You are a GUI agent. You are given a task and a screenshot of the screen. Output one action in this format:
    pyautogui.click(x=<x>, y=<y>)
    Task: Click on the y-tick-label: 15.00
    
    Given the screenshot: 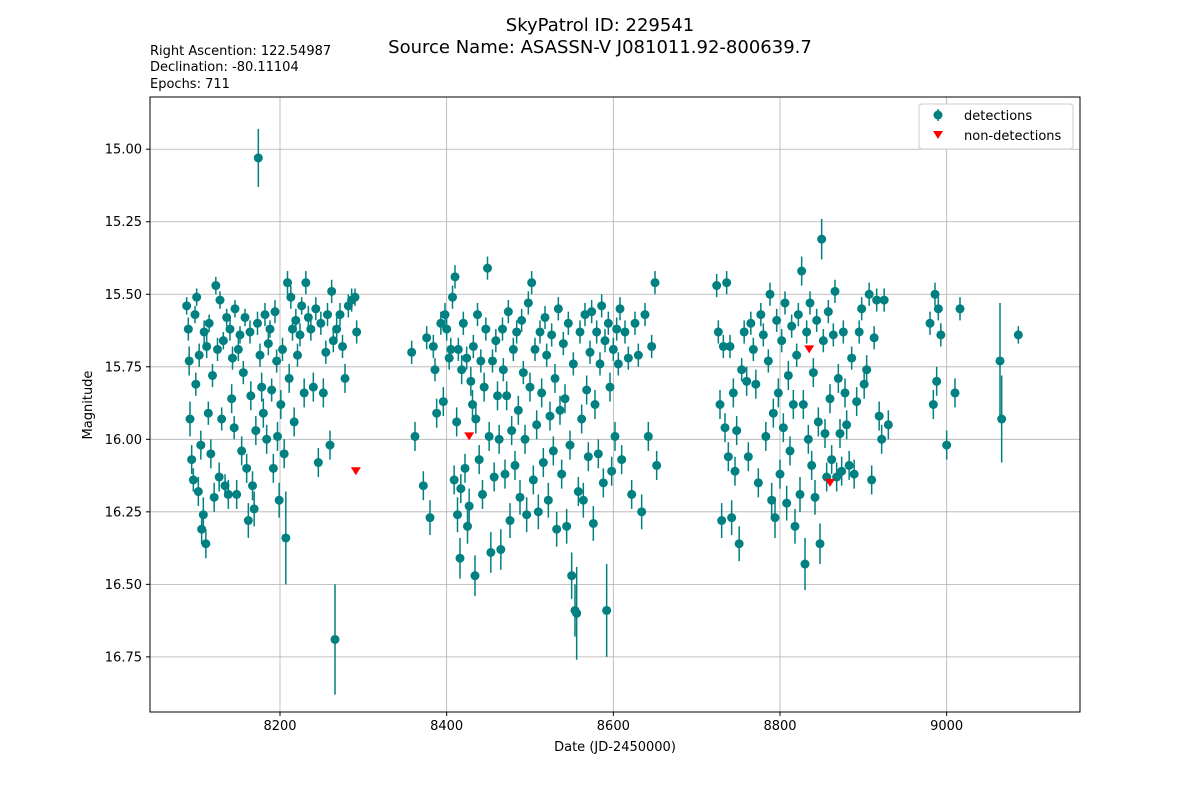 What is the action you would take?
    pyautogui.click(x=123, y=150)
    